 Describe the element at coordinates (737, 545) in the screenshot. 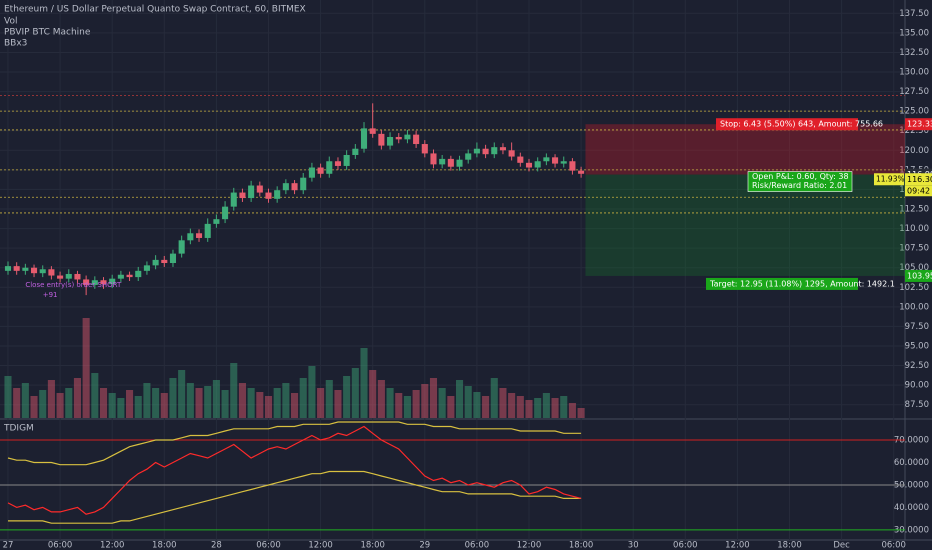

I see `x-tick-label: 12:00` at that location.